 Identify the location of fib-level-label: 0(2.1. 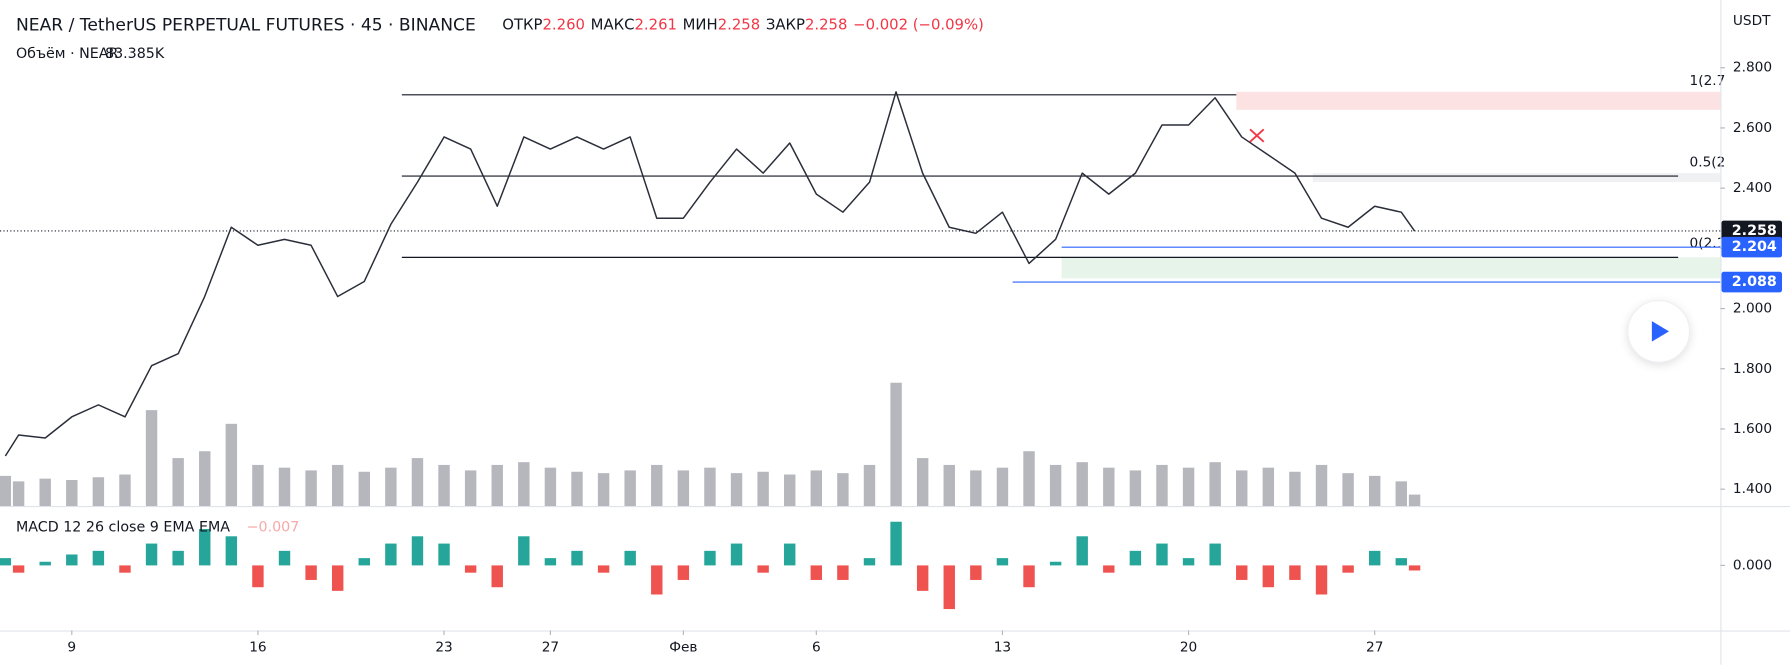
(1708, 244).